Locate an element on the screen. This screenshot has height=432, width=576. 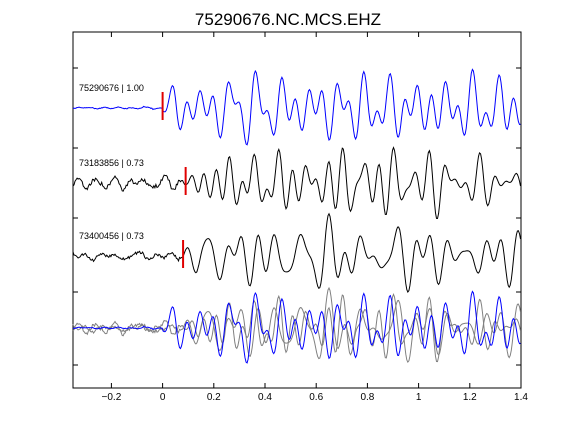
x-tick-label: 0.4 is located at coordinates (265, 397).